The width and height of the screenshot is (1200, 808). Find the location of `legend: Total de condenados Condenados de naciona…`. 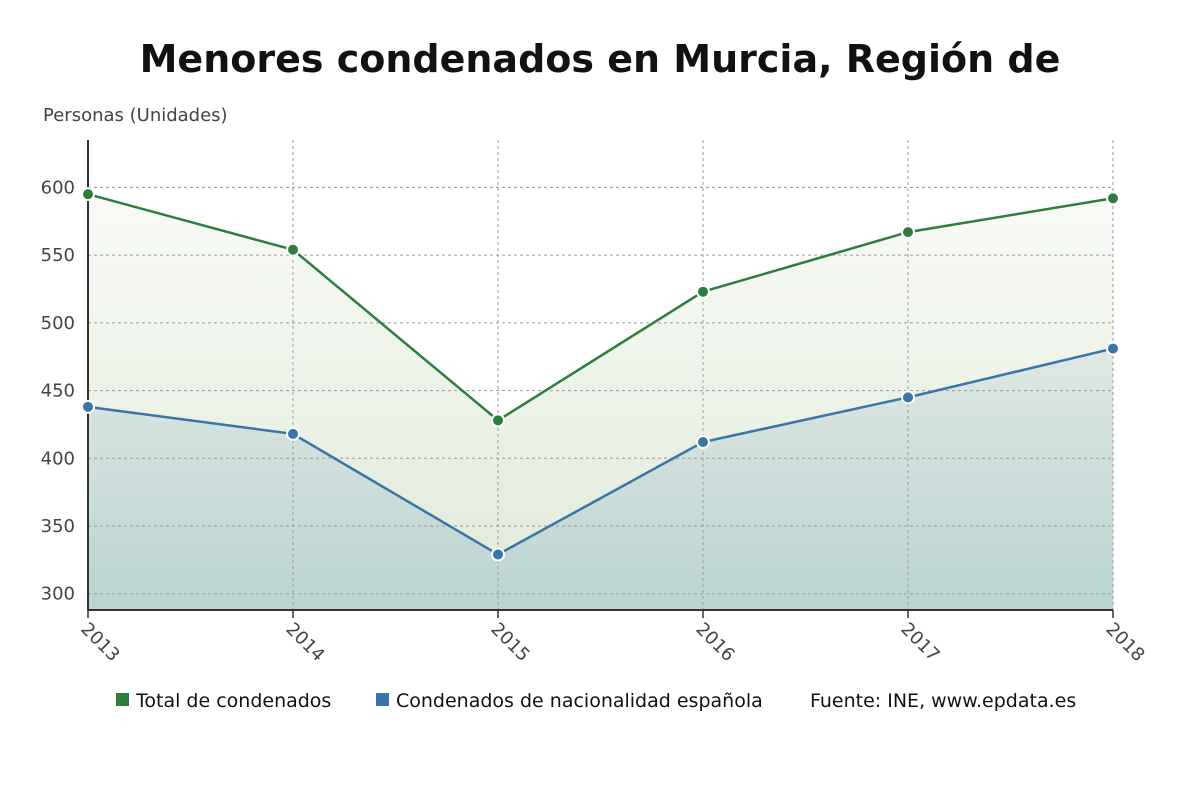

legend: Total de condenados Condenados de naciona… is located at coordinates (596, 701).